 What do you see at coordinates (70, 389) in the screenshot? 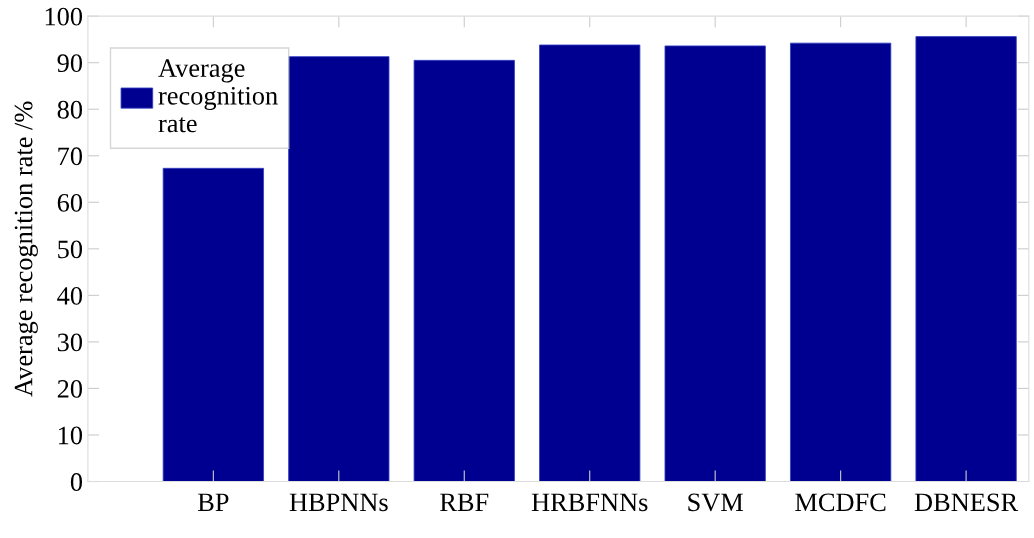
I see `y-tick-label: 20` at bounding box center [70, 389].